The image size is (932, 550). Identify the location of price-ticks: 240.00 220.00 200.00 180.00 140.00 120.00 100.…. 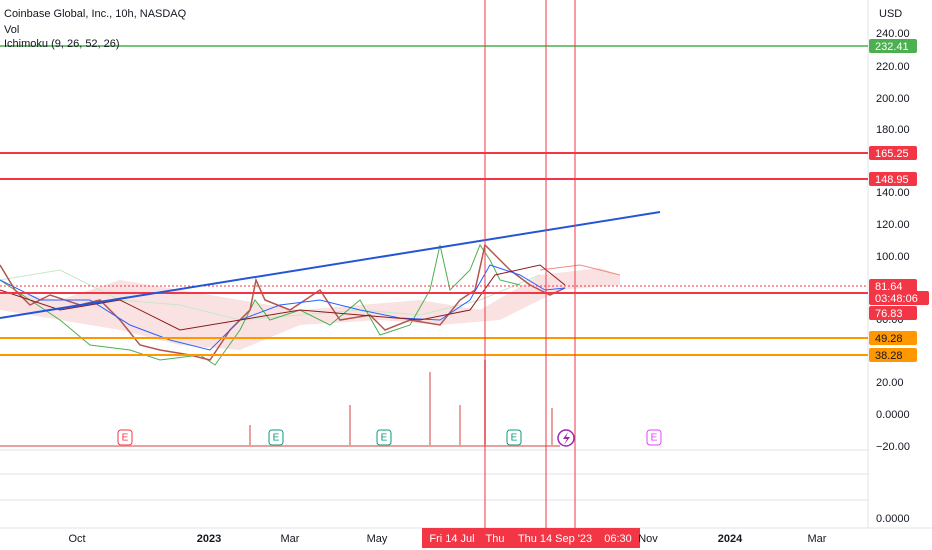
(893, 276).